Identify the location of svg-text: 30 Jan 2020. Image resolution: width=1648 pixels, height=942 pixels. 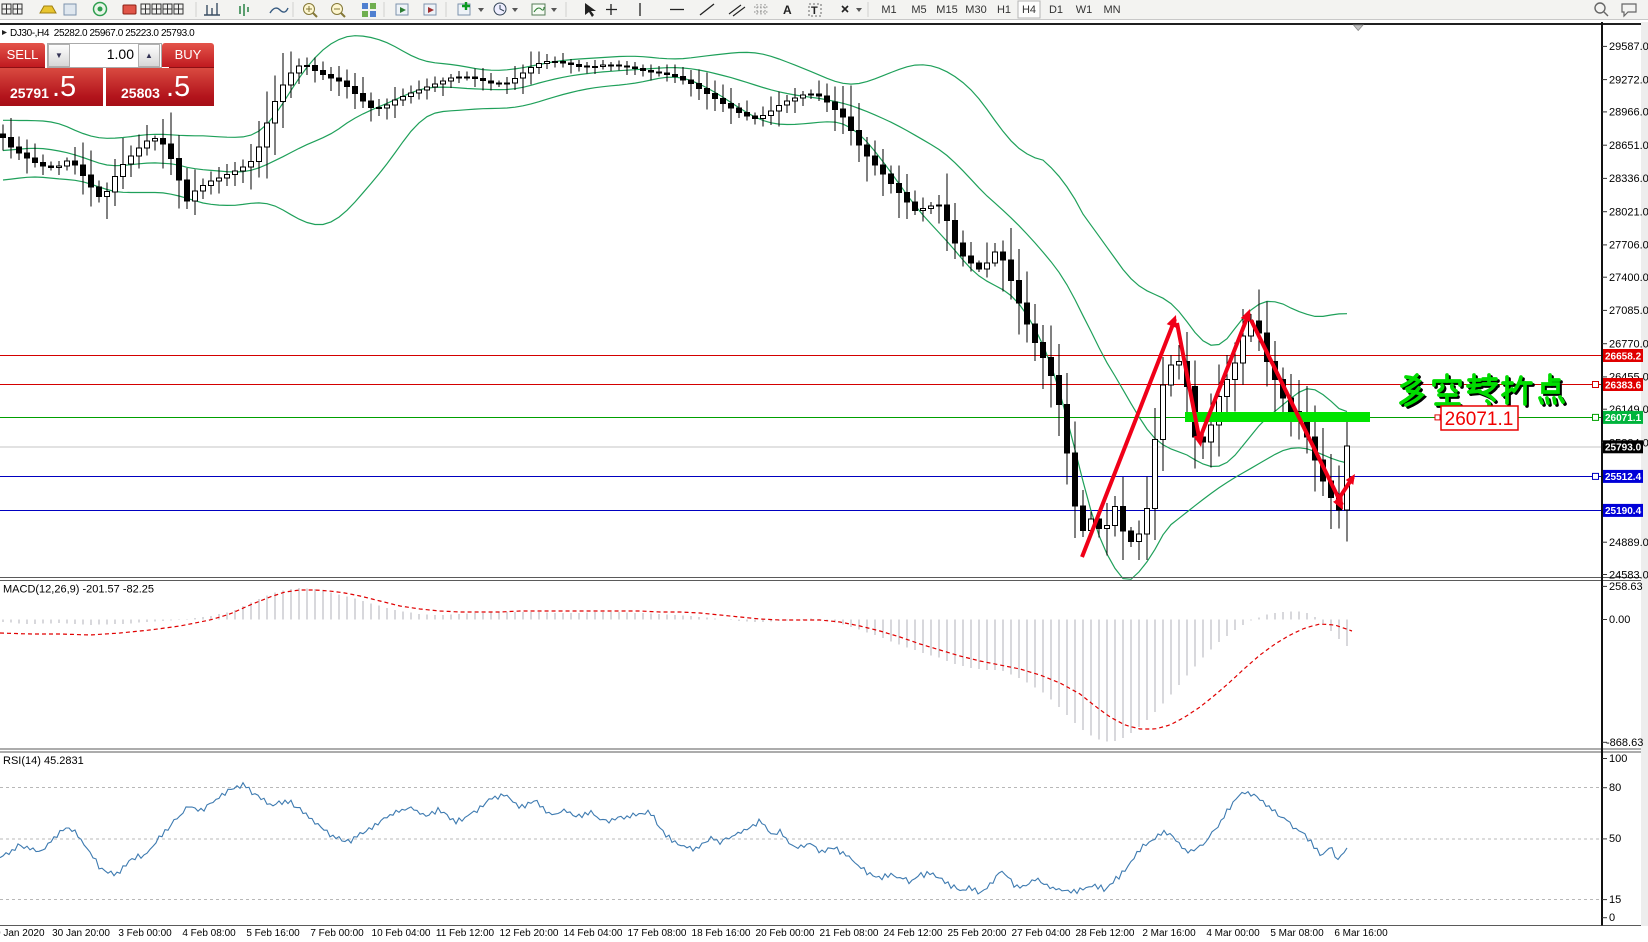
(22, 933).